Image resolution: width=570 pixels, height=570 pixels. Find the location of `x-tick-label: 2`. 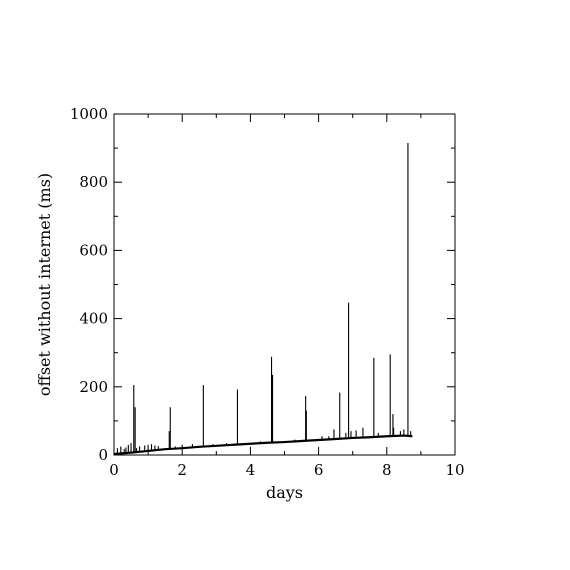

x-tick-label: 2 is located at coordinates (182, 470).